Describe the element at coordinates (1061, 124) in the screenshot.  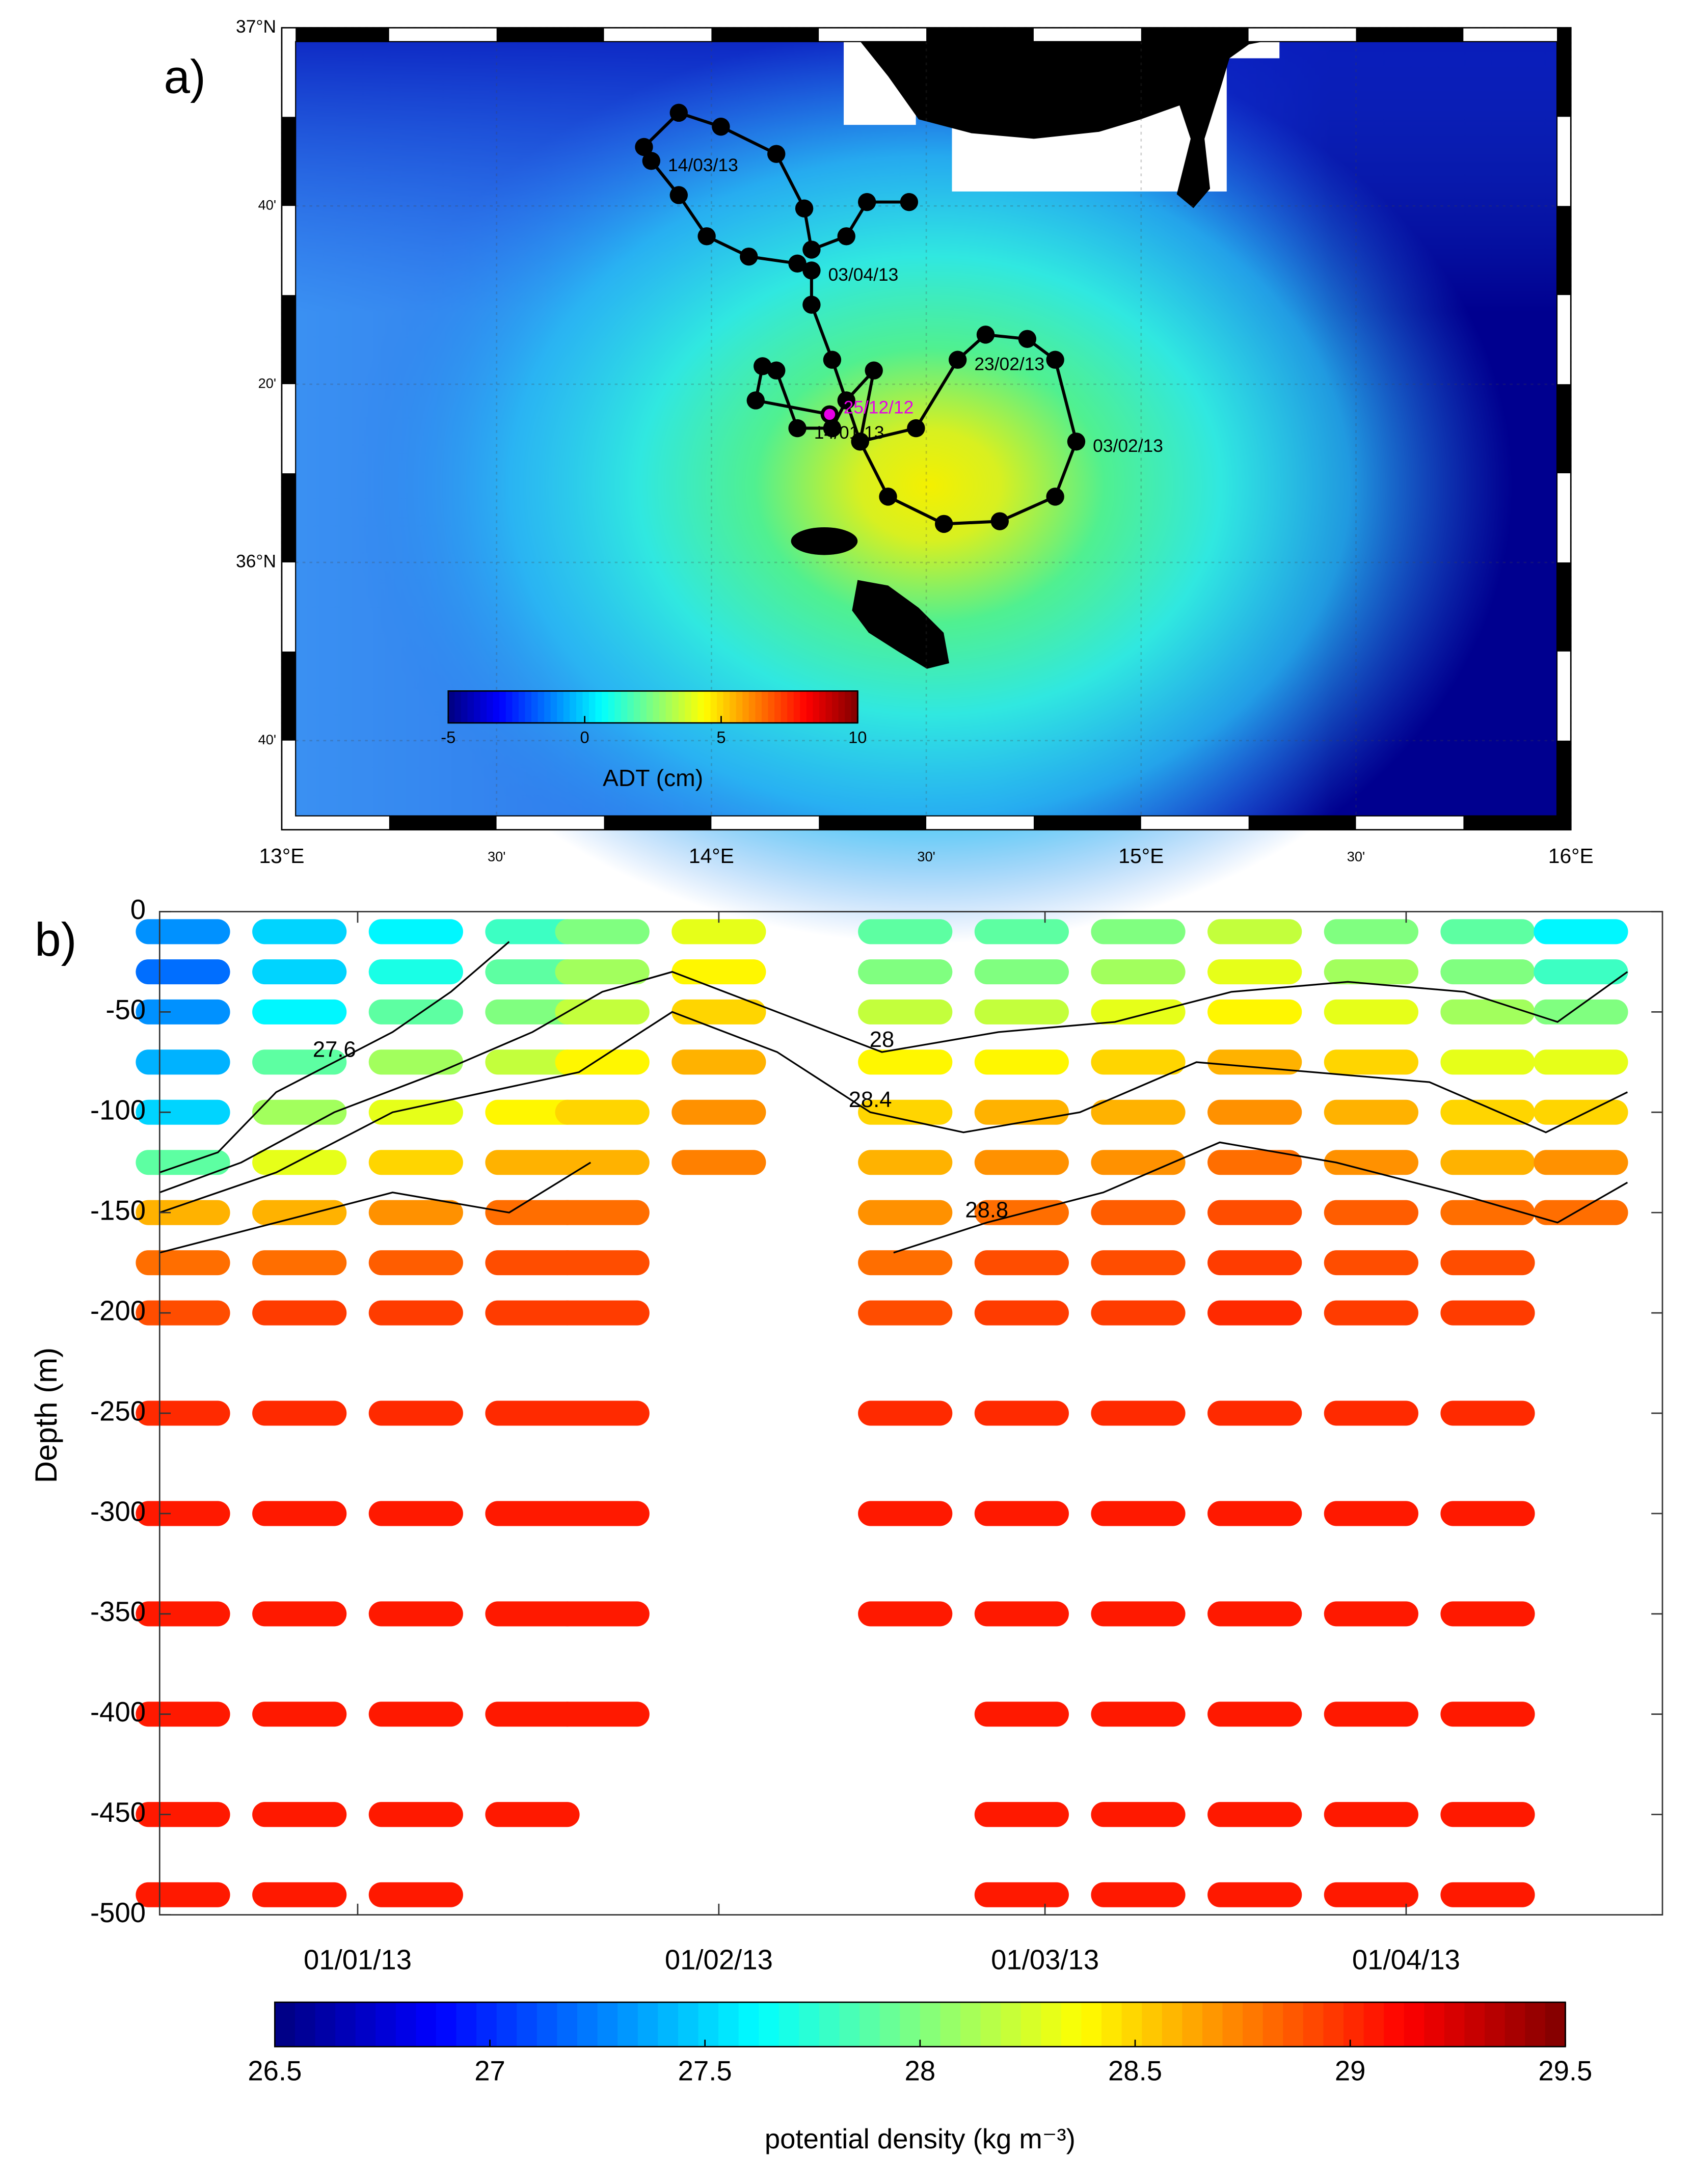
I see `land-sicily` at that location.